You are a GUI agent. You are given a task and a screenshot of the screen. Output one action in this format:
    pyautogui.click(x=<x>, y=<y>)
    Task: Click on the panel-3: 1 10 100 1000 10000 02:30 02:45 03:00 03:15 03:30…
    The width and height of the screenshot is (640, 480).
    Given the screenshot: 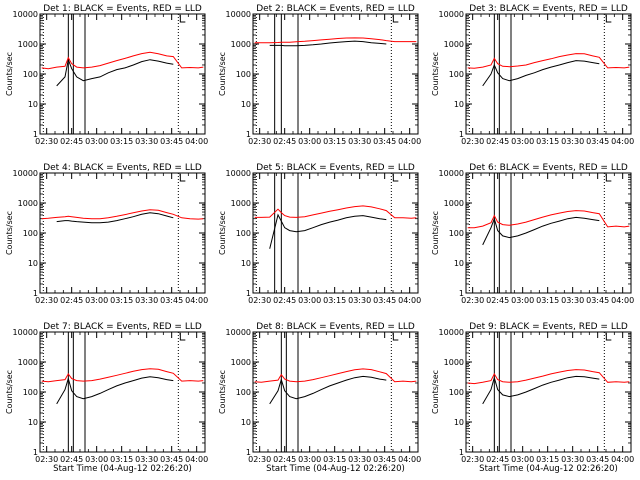 What is the action you would take?
    pyautogui.click(x=532, y=75)
    